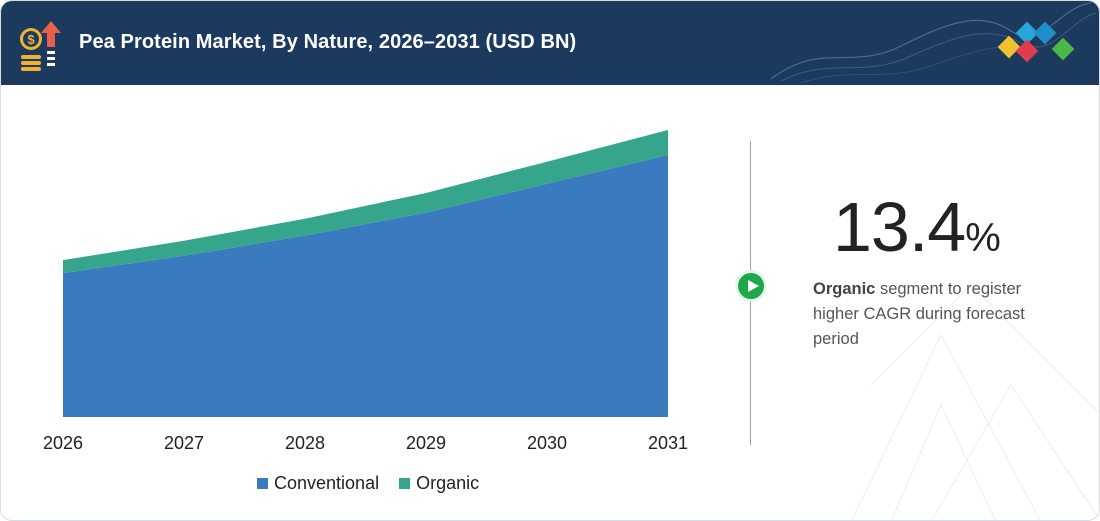  Describe the element at coordinates (305, 443) in the screenshot. I see `x-tick-label: 2028` at that location.